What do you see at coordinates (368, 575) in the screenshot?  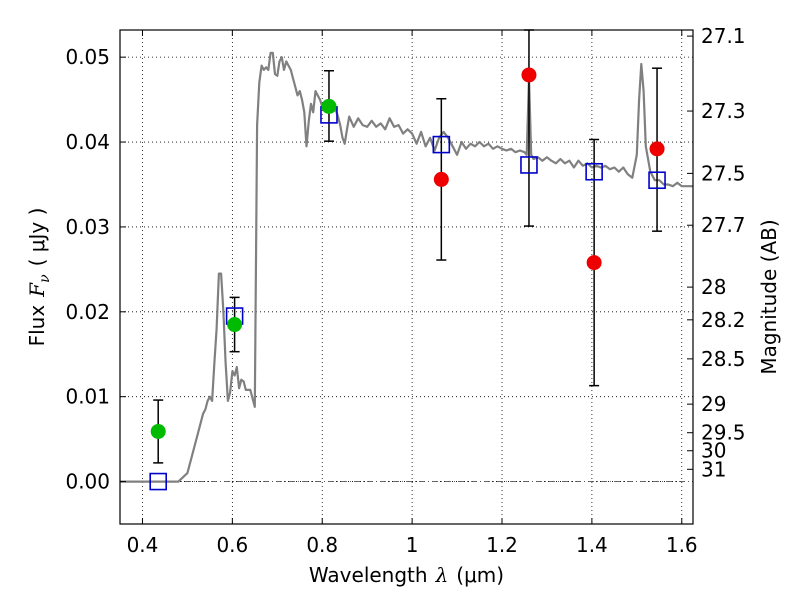 I see `x-axis-label: Wavelength` at bounding box center [368, 575].